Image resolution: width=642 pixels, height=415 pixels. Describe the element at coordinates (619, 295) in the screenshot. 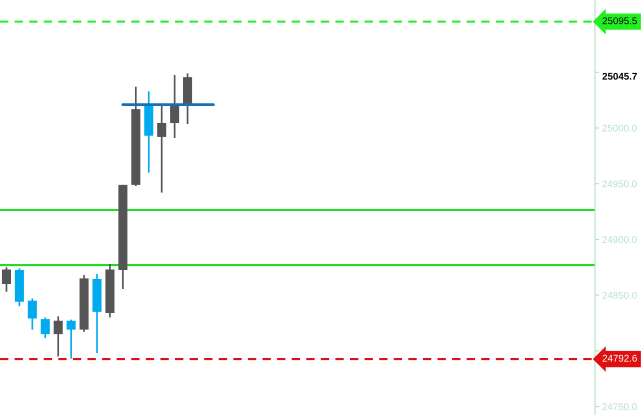

I see `y-tick-label: 24850.0` at that location.